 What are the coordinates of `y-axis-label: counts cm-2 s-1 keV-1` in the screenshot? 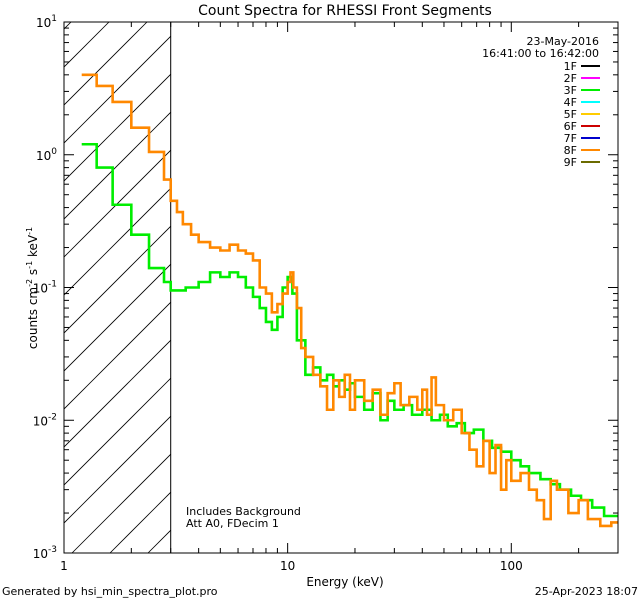 It's located at (32, 288).